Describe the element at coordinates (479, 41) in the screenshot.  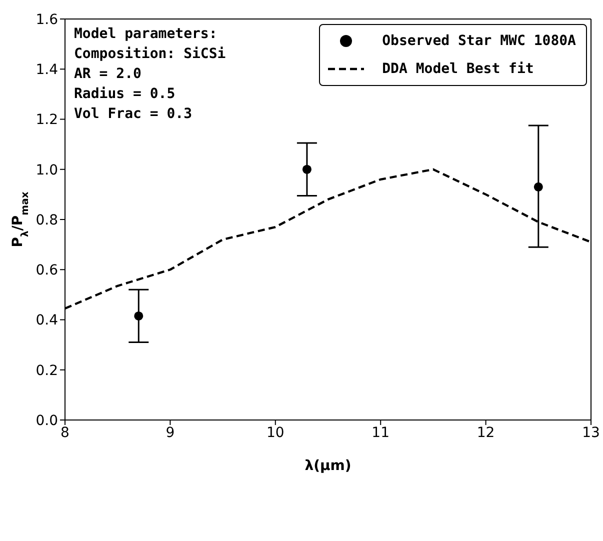
I see `legend-label: Observed Star MWC 1080A` at that location.